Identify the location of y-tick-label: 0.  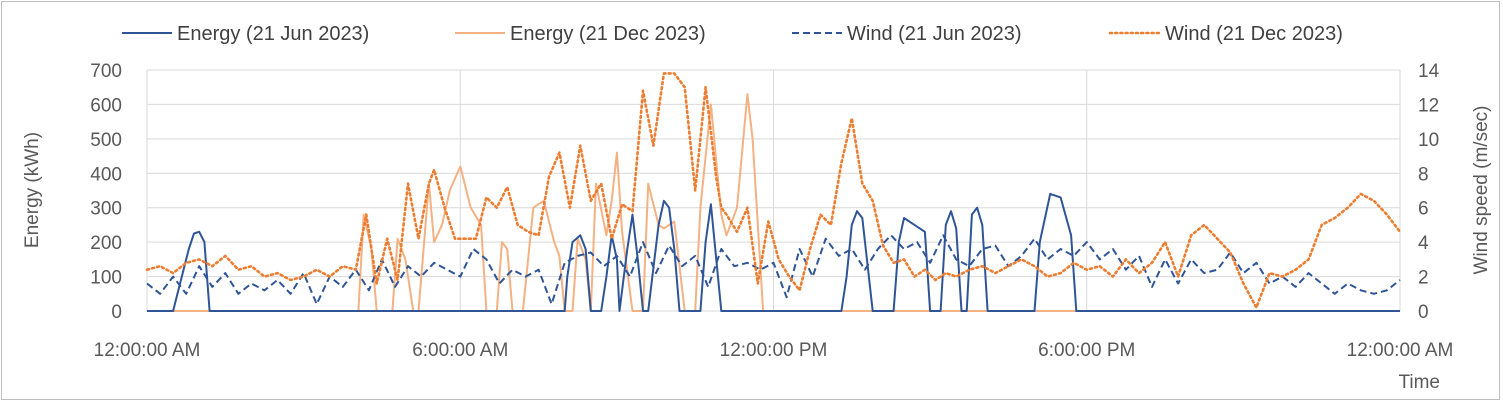
(116, 312).